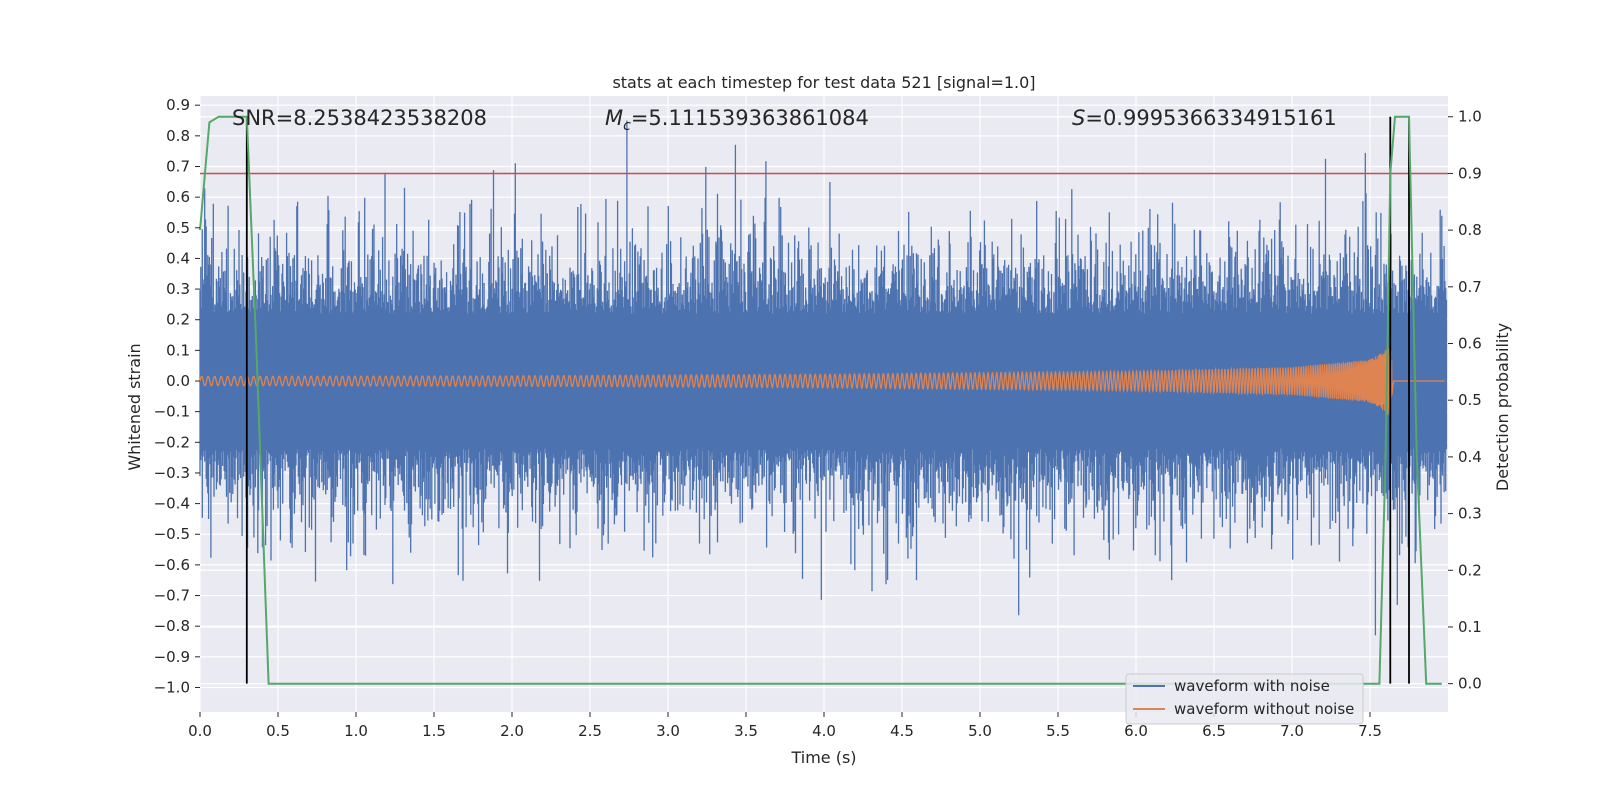 Image resolution: width=1600 pixels, height=800 pixels. I want to click on legend-label-clean: waveform without noise, so click(1264, 709).